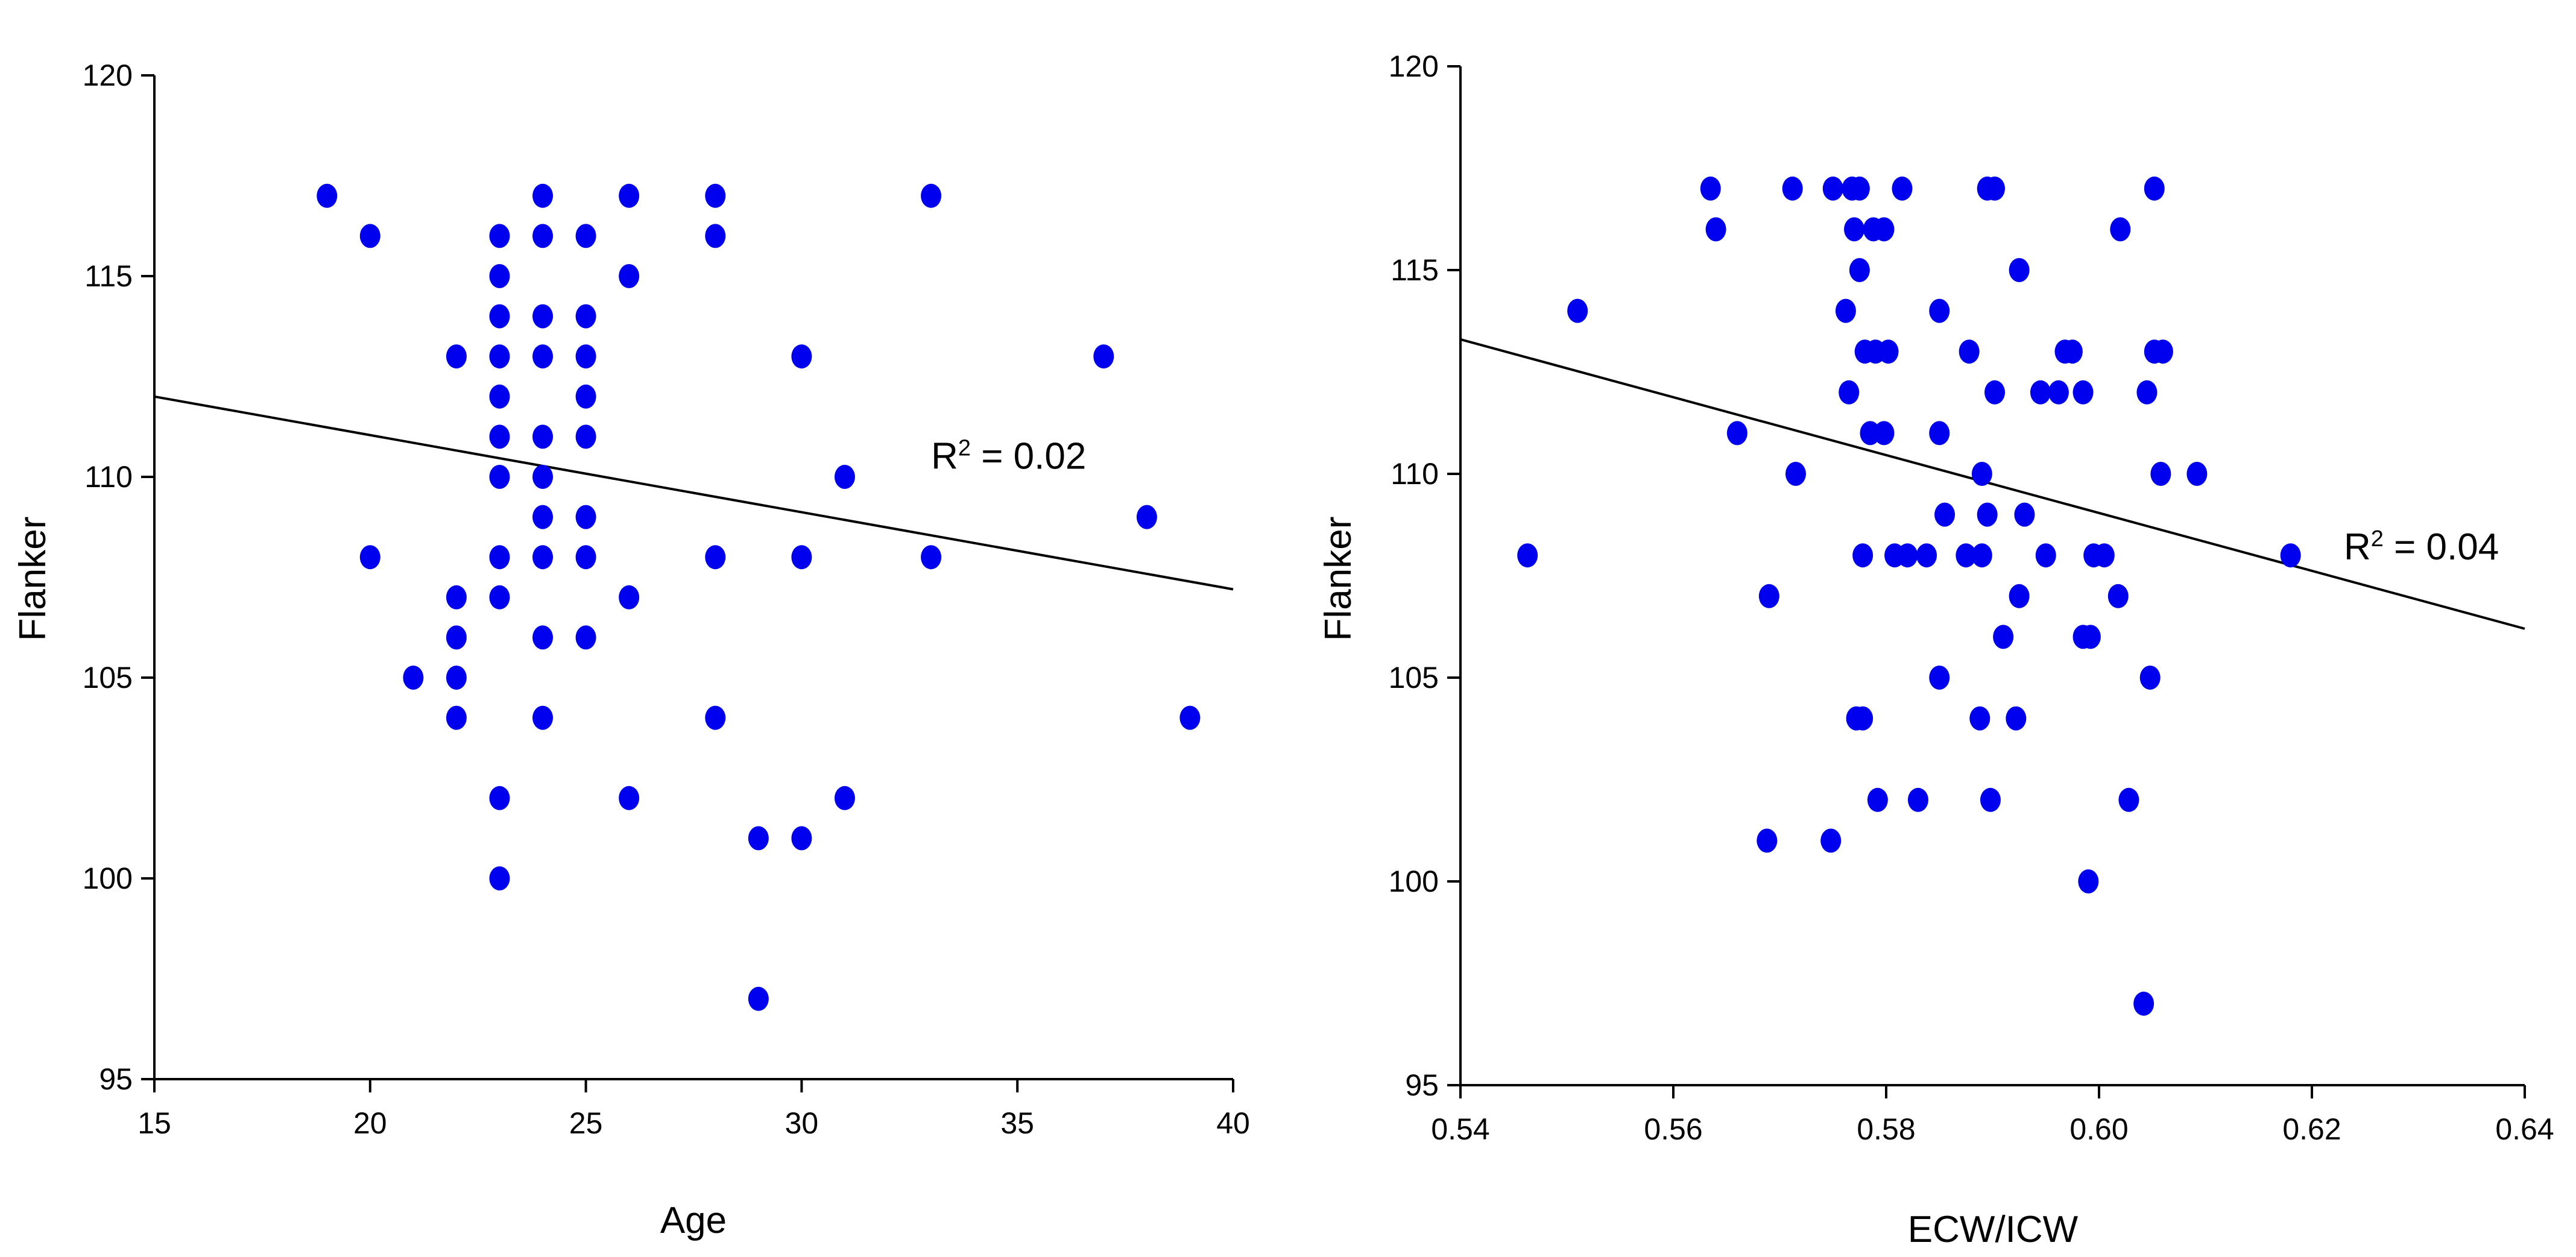 The width and height of the screenshot is (2576, 1257). I want to click on y-ticks: 95 100 105 110 115 120, so click(118, 577).